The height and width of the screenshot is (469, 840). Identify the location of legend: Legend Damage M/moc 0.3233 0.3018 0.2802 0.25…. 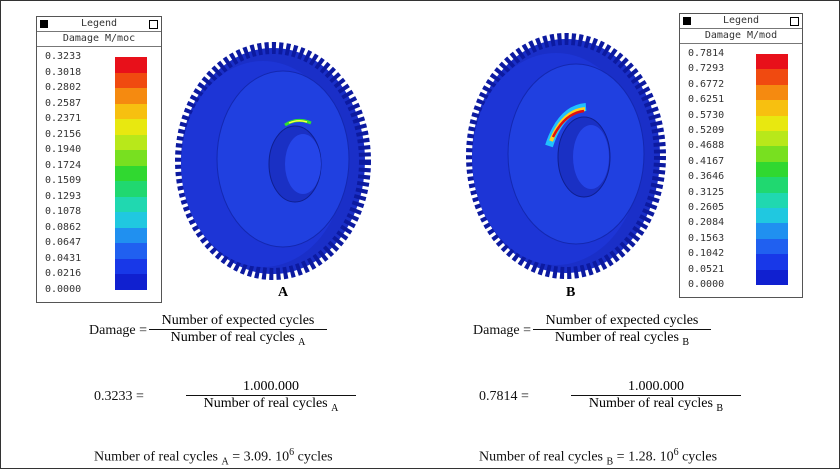
(99, 159).